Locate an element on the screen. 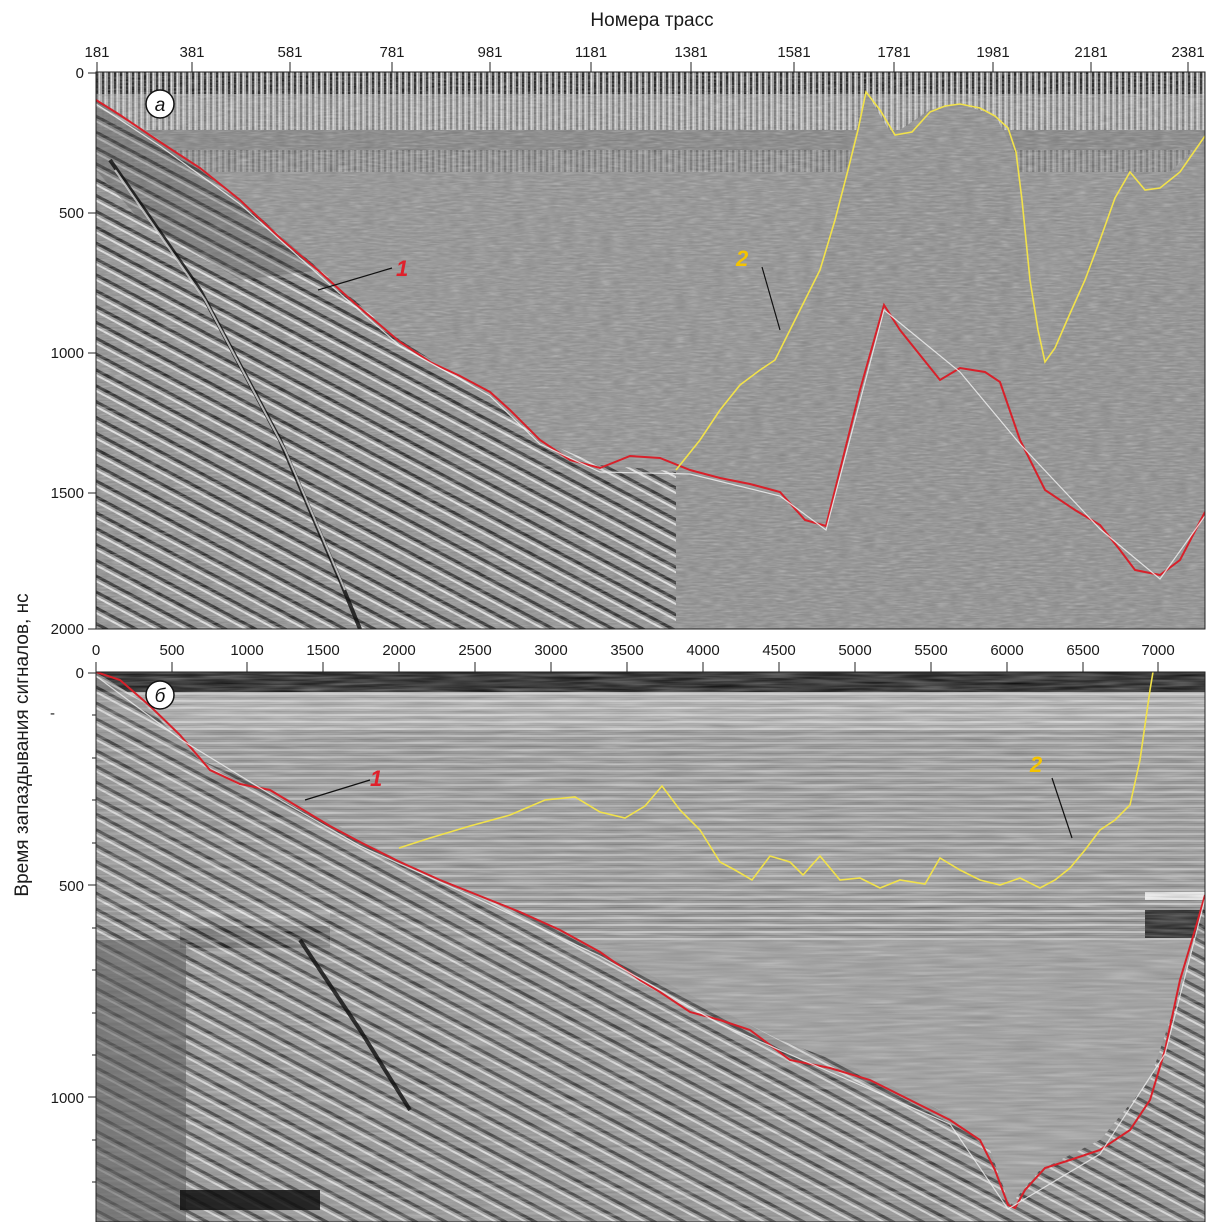 The height and width of the screenshot is (1222, 1217). top-tick-label: 1381 is located at coordinates (690, 52).